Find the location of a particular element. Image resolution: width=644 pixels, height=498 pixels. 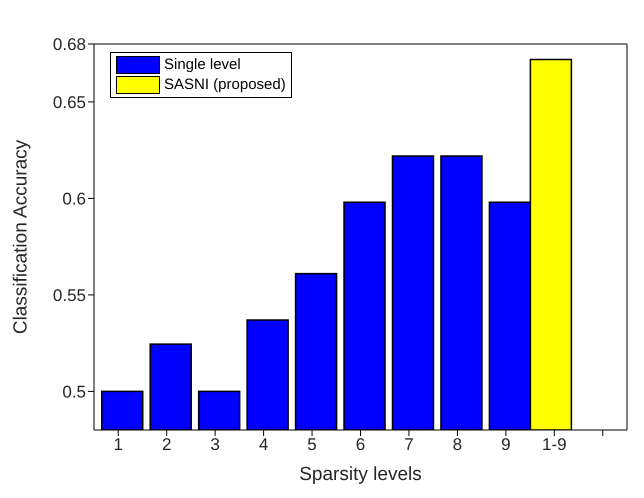

y-tick-label: 0.55 is located at coordinates (69, 295).